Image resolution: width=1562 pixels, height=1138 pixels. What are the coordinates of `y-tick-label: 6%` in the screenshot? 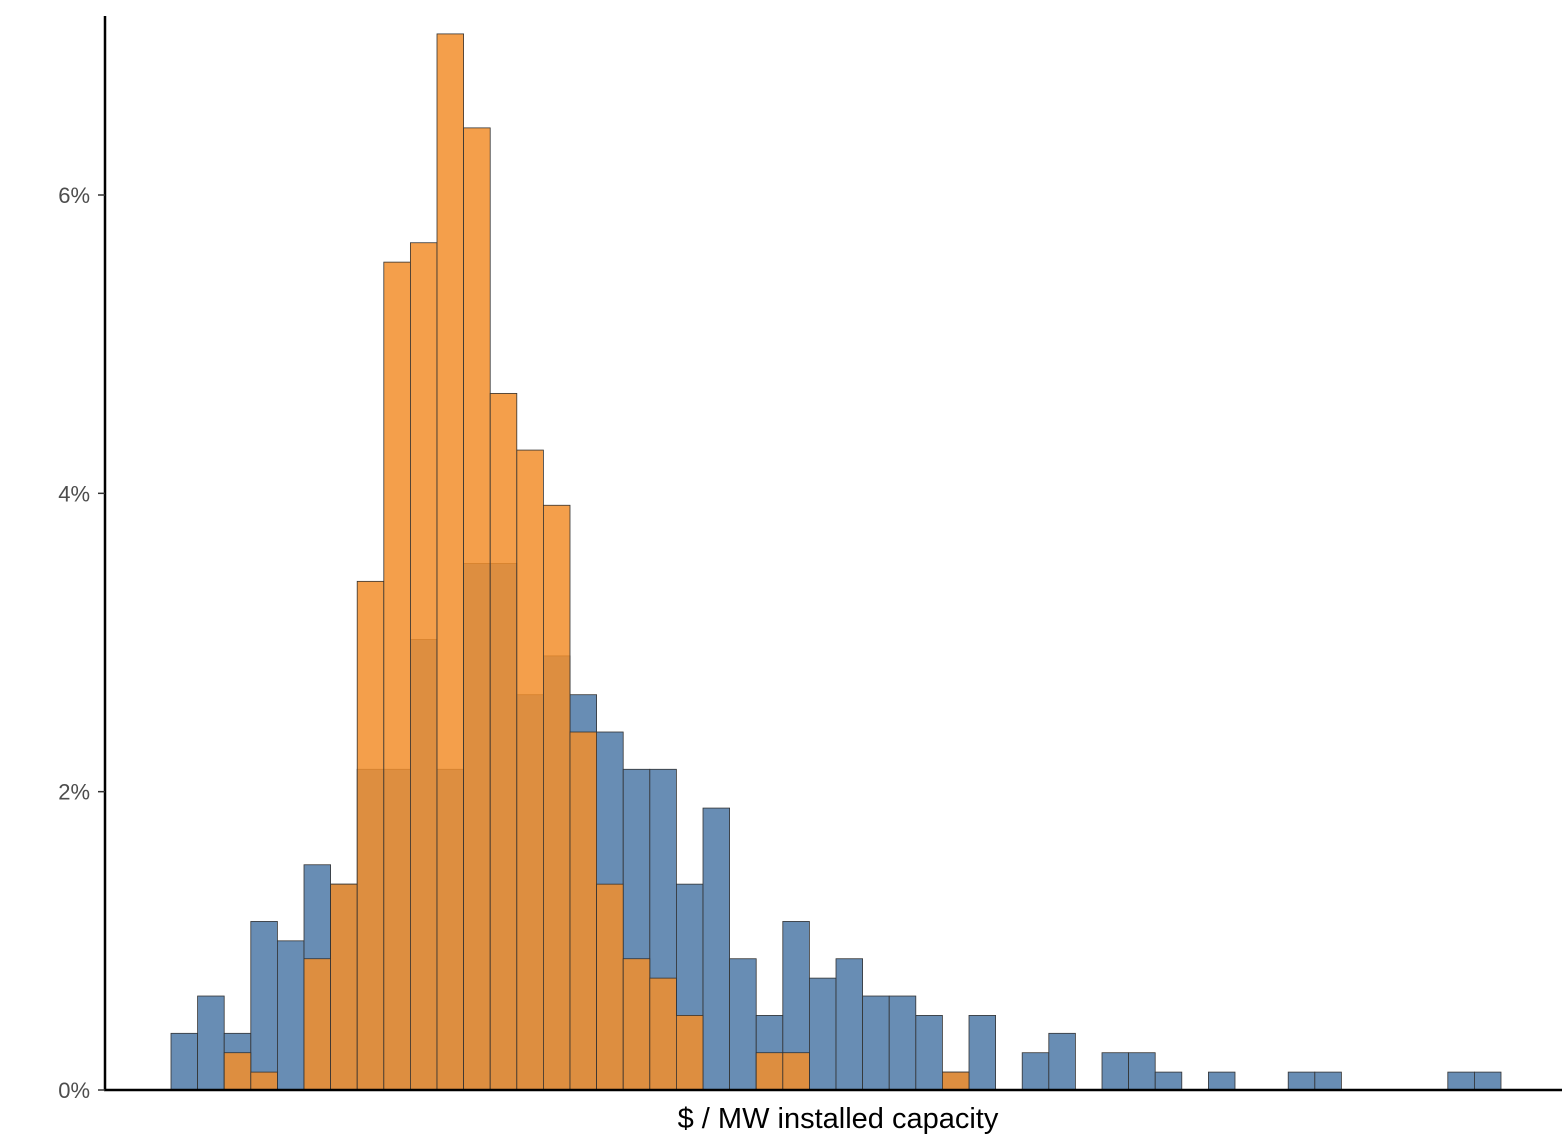 It's located at (74, 195).